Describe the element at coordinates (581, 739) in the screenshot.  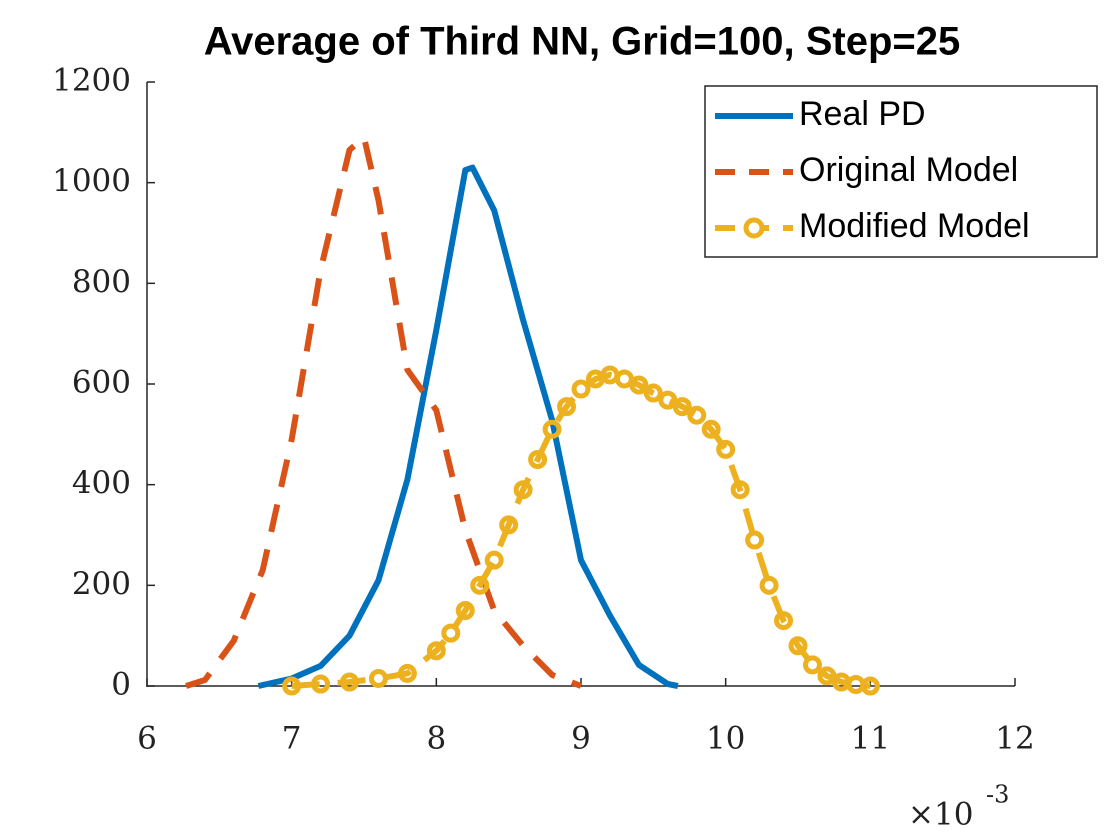
I see `x-tick-label: 9` at that location.